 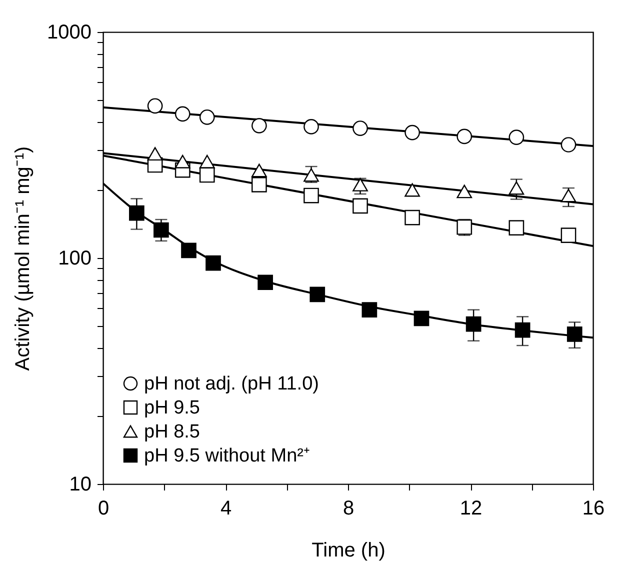 I want to click on x-tick-label: 12, so click(x=471, y=509).